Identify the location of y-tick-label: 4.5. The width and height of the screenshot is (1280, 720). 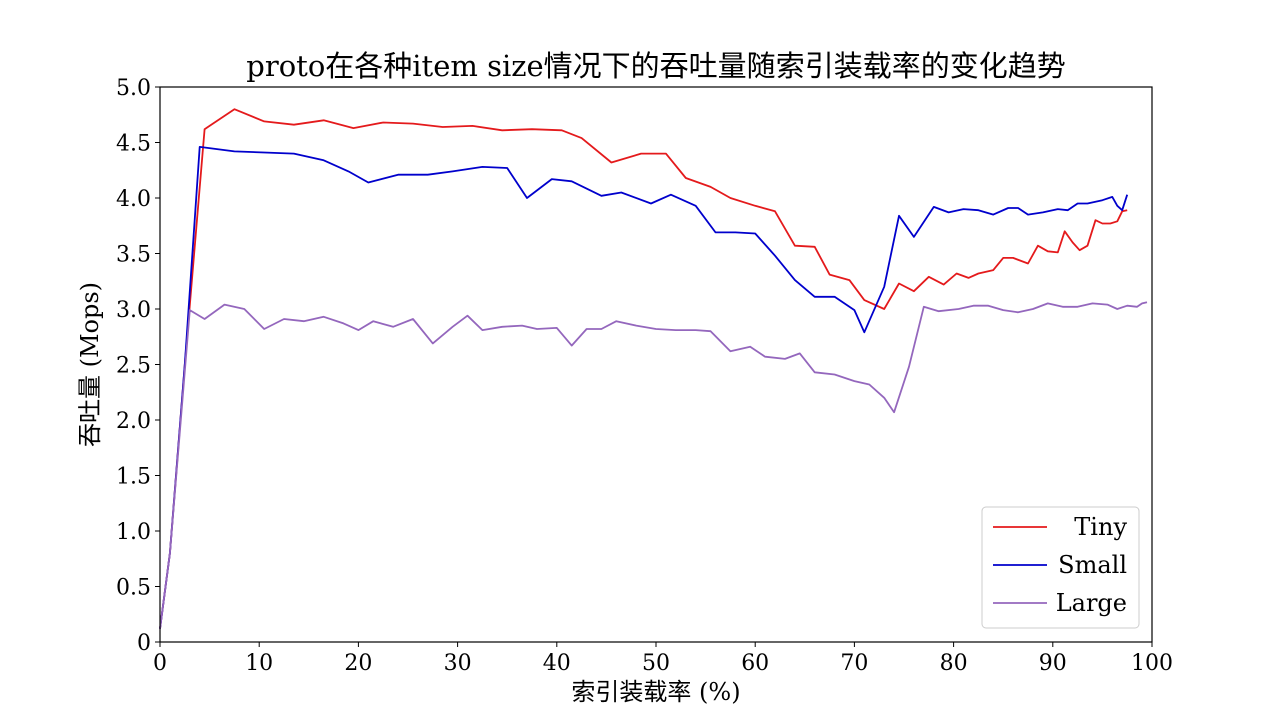
(133, 144).